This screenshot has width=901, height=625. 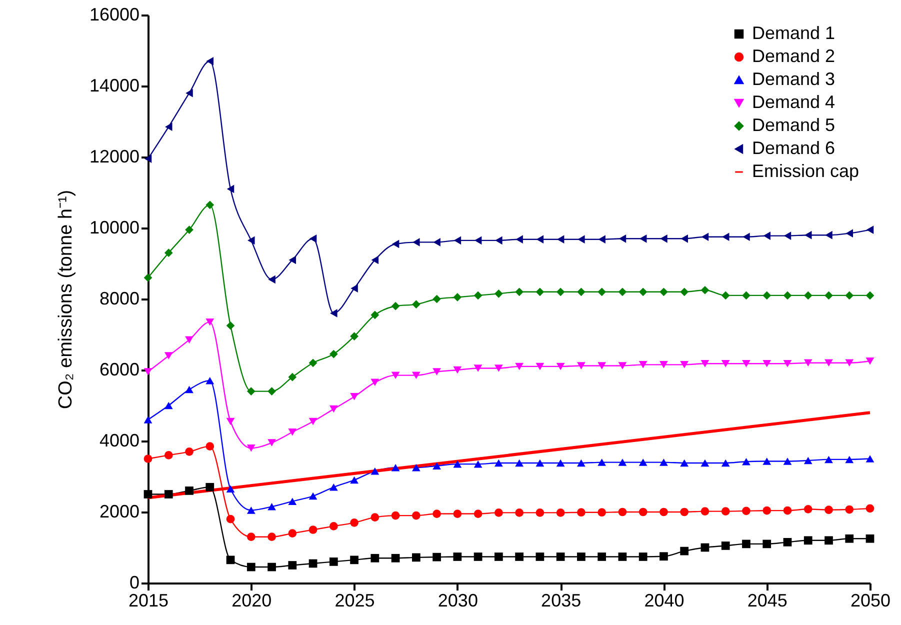 I want to click on x-tick-label: 2025, so click(x=354, y=600).